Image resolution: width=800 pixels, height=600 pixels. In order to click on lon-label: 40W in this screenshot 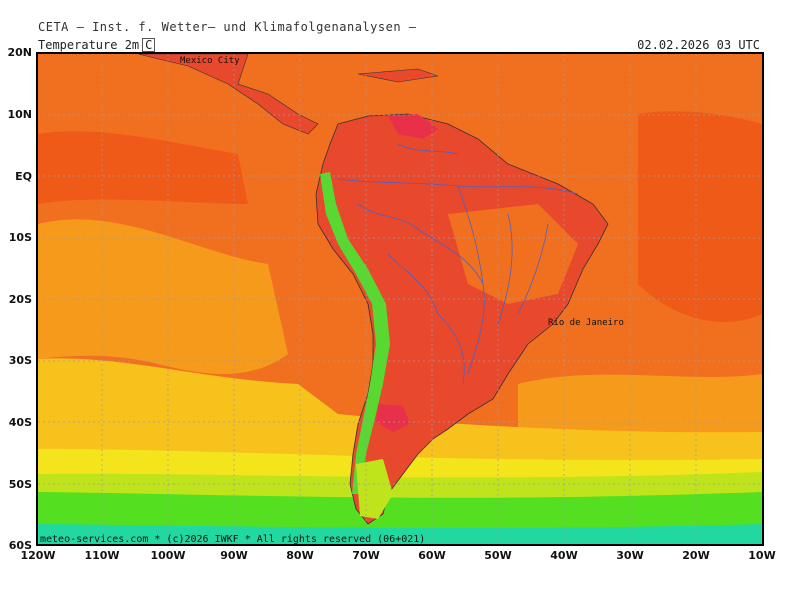, I will do `click(564, 555)`.